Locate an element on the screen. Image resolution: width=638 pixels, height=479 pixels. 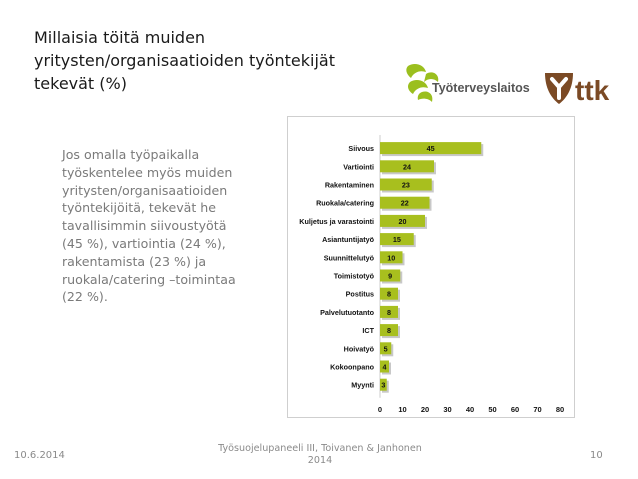
body-line: ruokala/catering –toimintaa is located at coordinates (149, 279).